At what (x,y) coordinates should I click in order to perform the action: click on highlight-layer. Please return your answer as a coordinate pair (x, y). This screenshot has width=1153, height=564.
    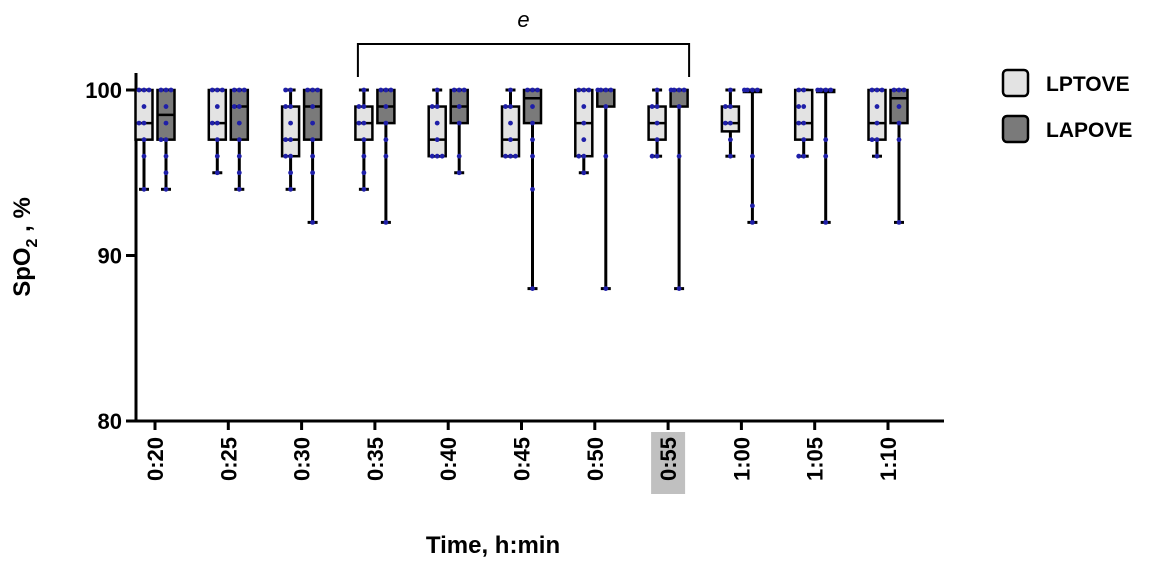
    Looking at the image, I should click on (668, 463).